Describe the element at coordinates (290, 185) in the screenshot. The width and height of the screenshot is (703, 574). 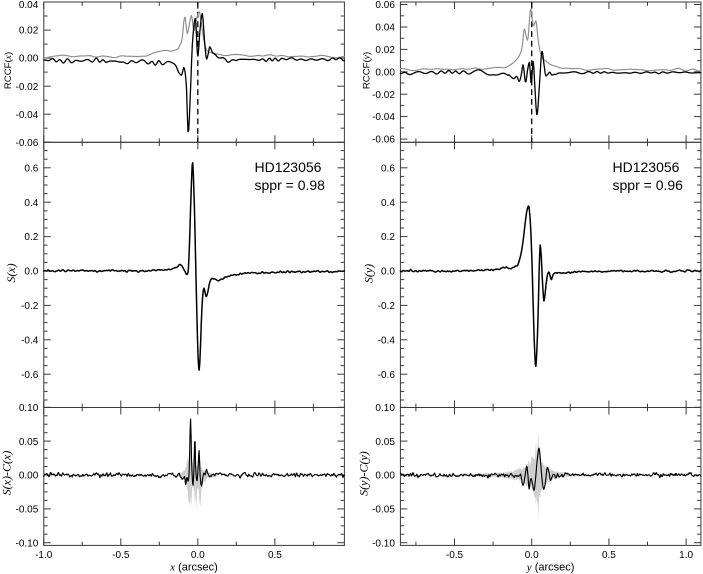
I see `svg-text: sppr = 0.98` at that location.